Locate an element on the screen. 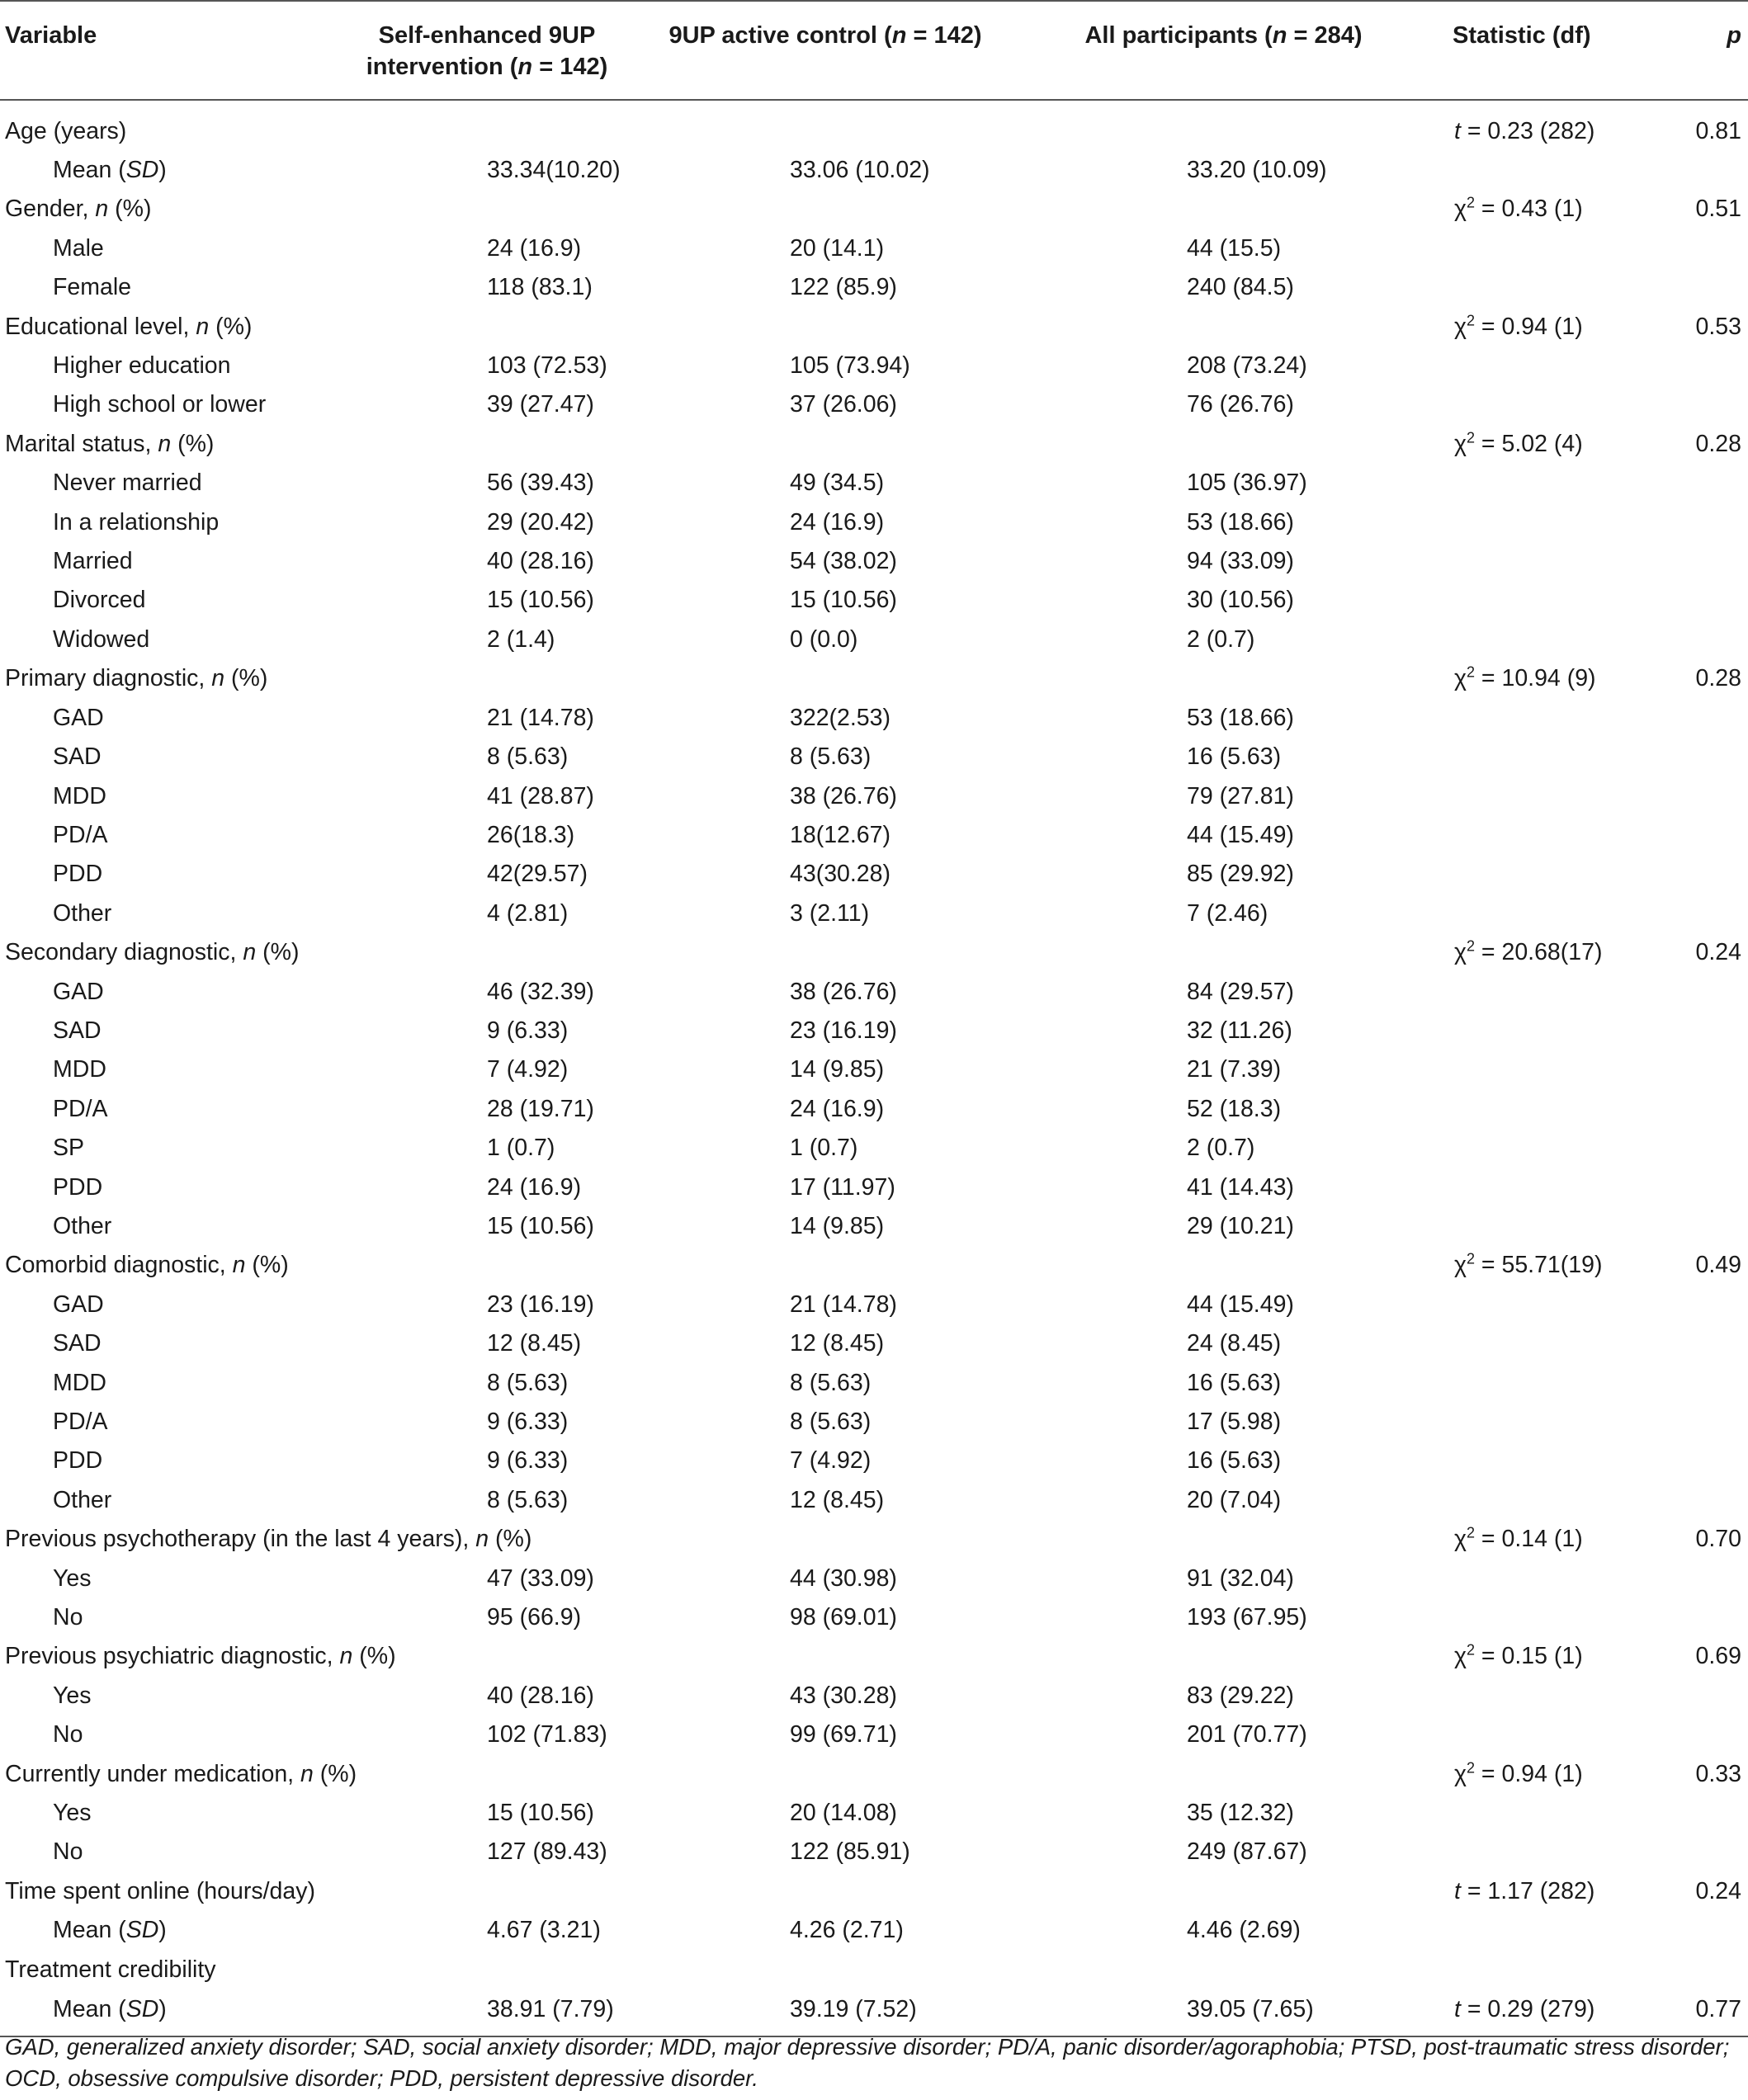 This screenshot has height=2100, width=1748. variable-label: Higher education is located at coordinates (142, 366).